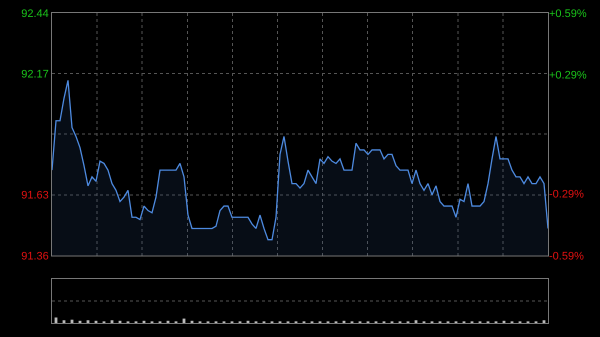 Image resolution: width=600 pixels, height=337 pixels. What do you see at coordinates (35, 14) in the screenshot?
I see `y-tick-label: 92.44` at bounding box center [35, 14].